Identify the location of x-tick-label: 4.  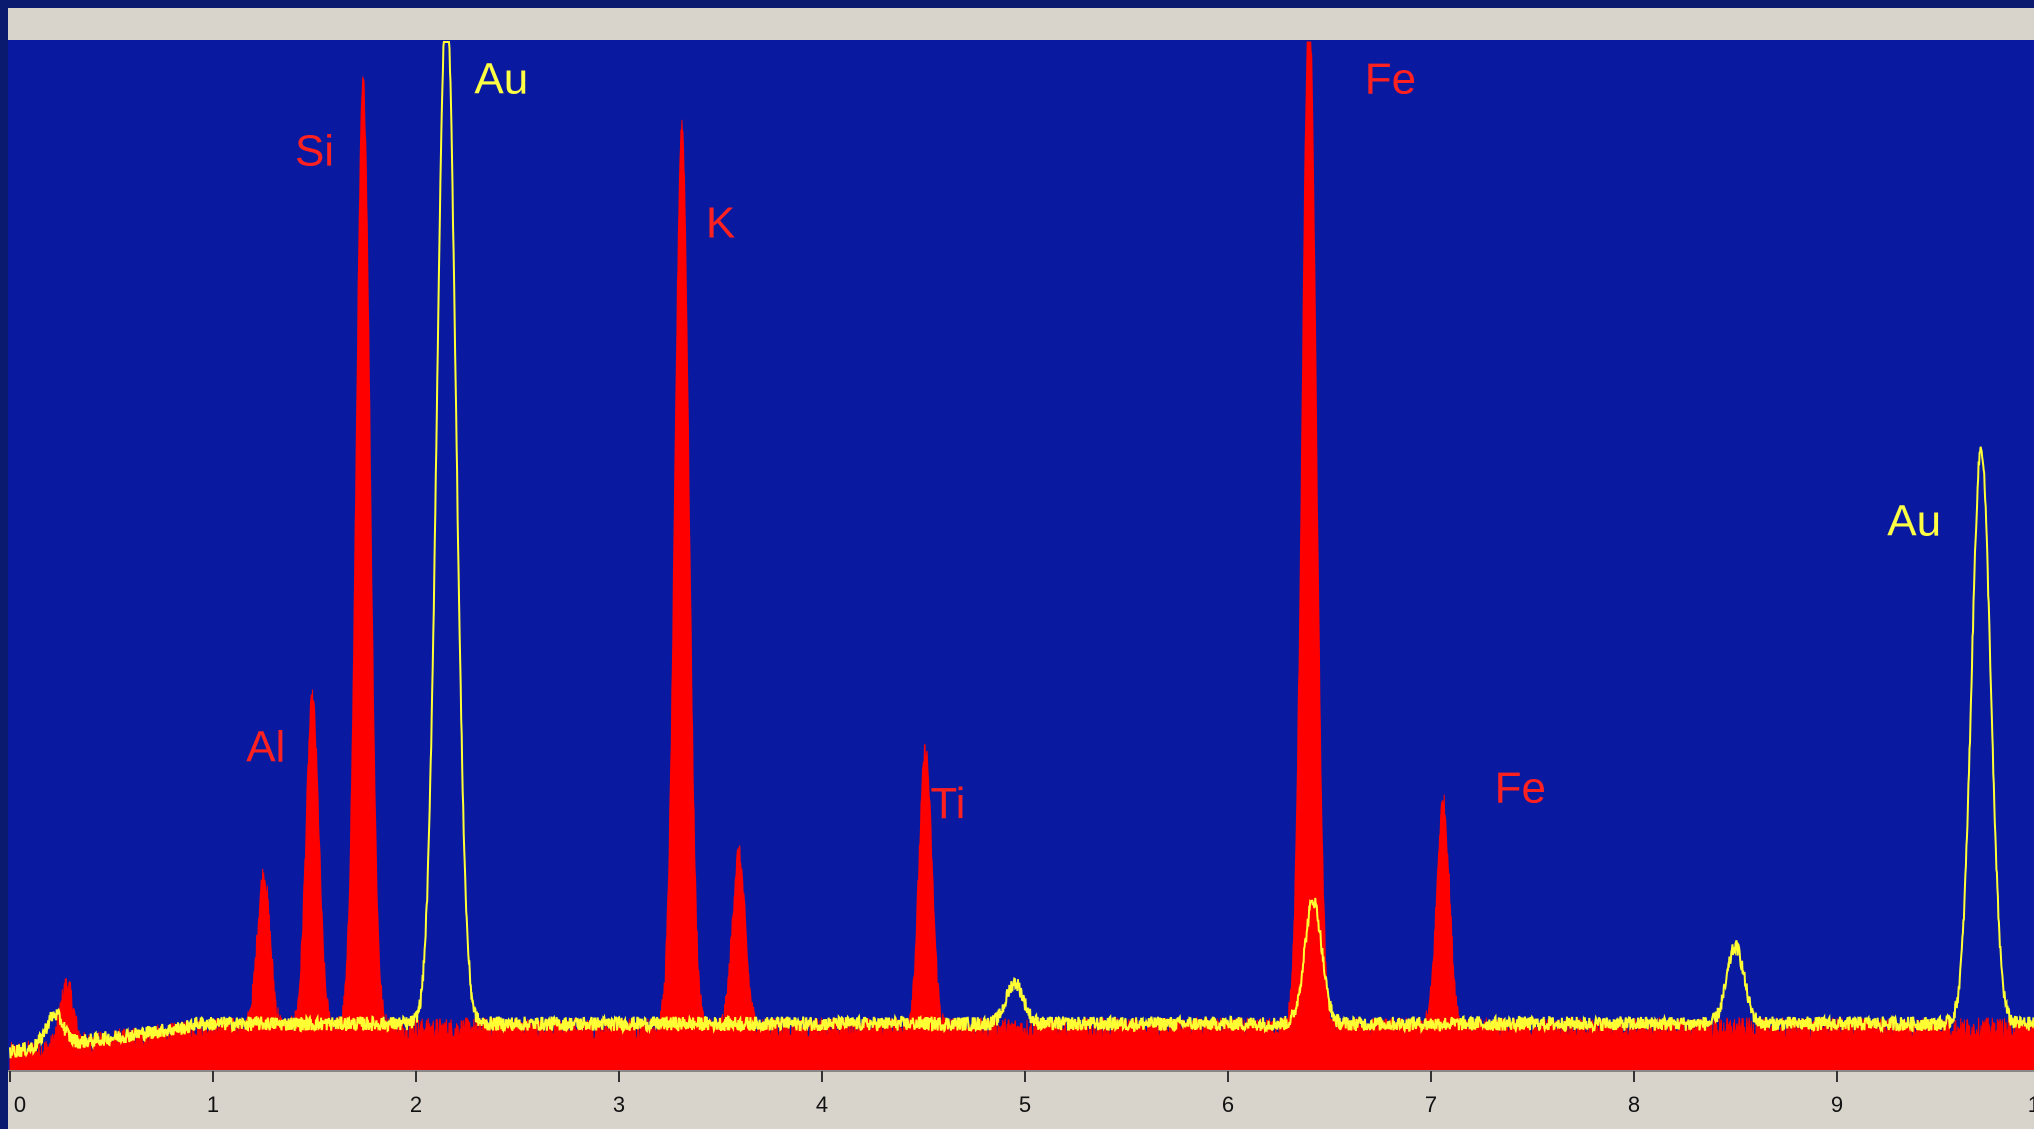
(822, 1104).